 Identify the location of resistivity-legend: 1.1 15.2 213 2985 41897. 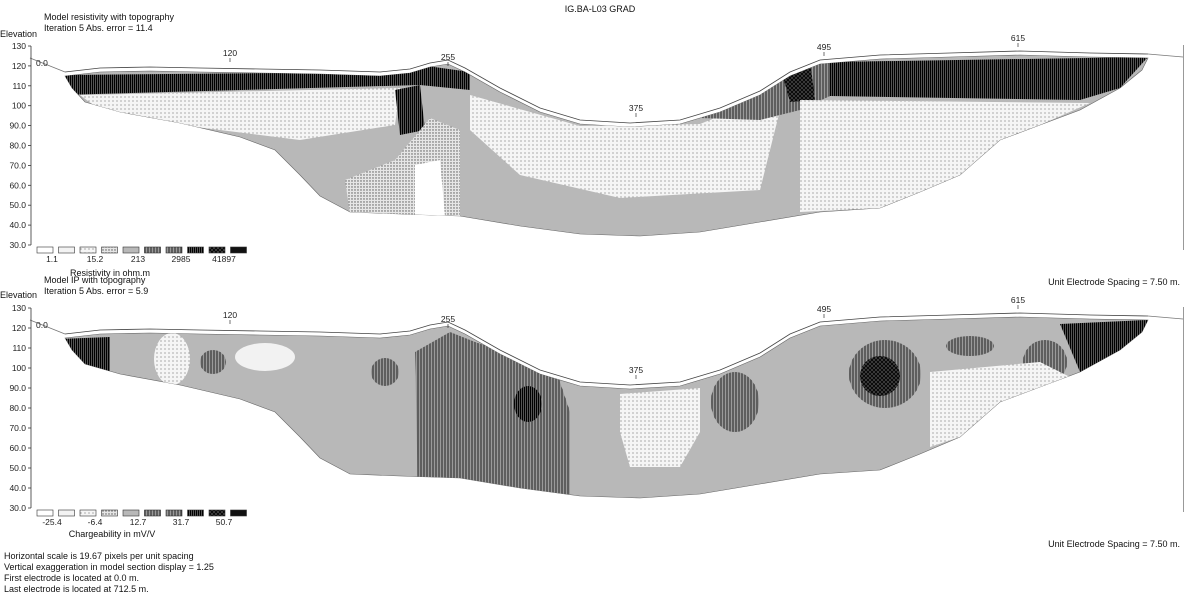
(141, 255).